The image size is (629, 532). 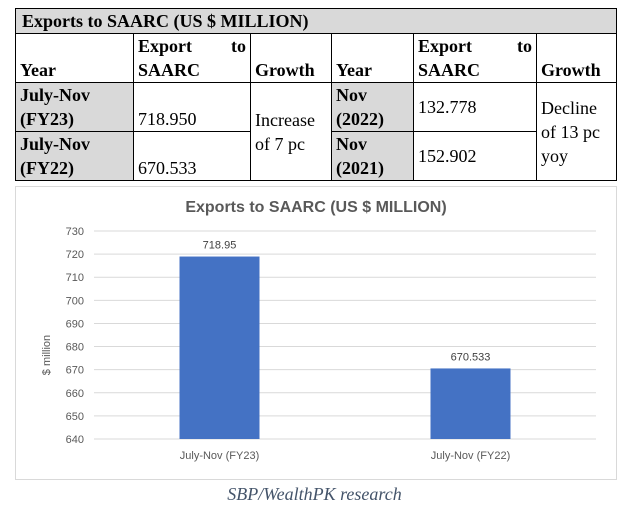 I want to click on right-growth-cell: Decline of 13 pc yoy, so click(x=576, y=131).